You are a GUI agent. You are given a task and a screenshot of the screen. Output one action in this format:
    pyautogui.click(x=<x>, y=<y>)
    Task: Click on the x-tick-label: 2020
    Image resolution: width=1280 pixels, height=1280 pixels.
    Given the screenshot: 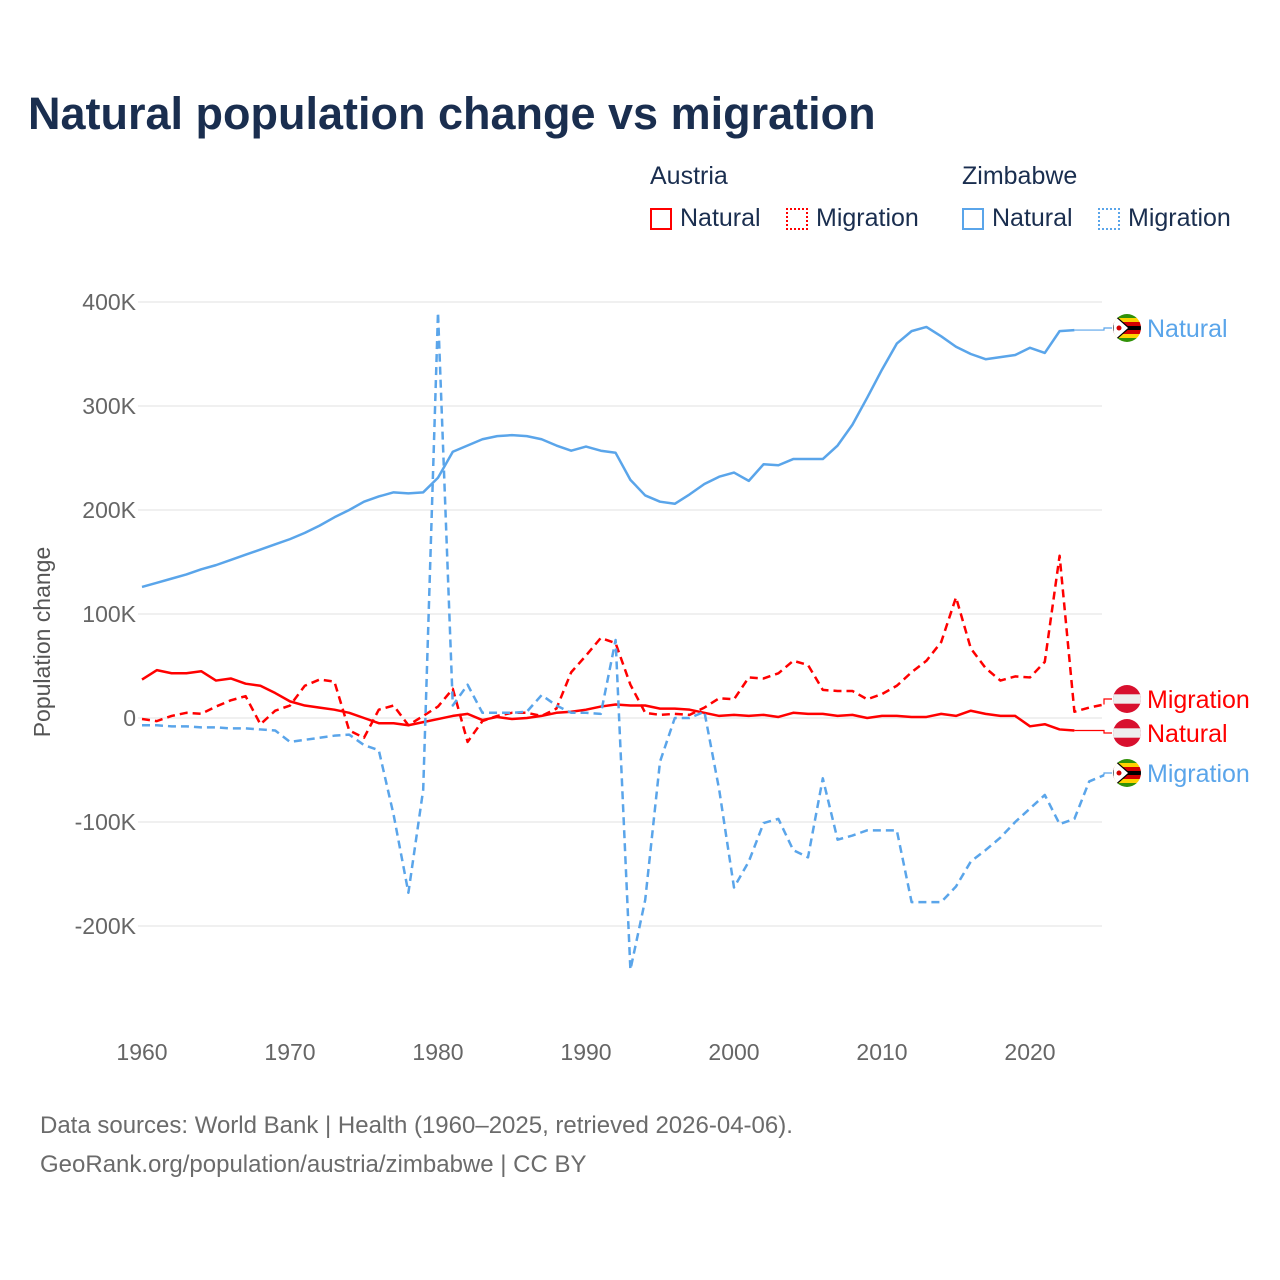 What is the action you would take?
    pyautogui.click(x=1029, y=1052)
    